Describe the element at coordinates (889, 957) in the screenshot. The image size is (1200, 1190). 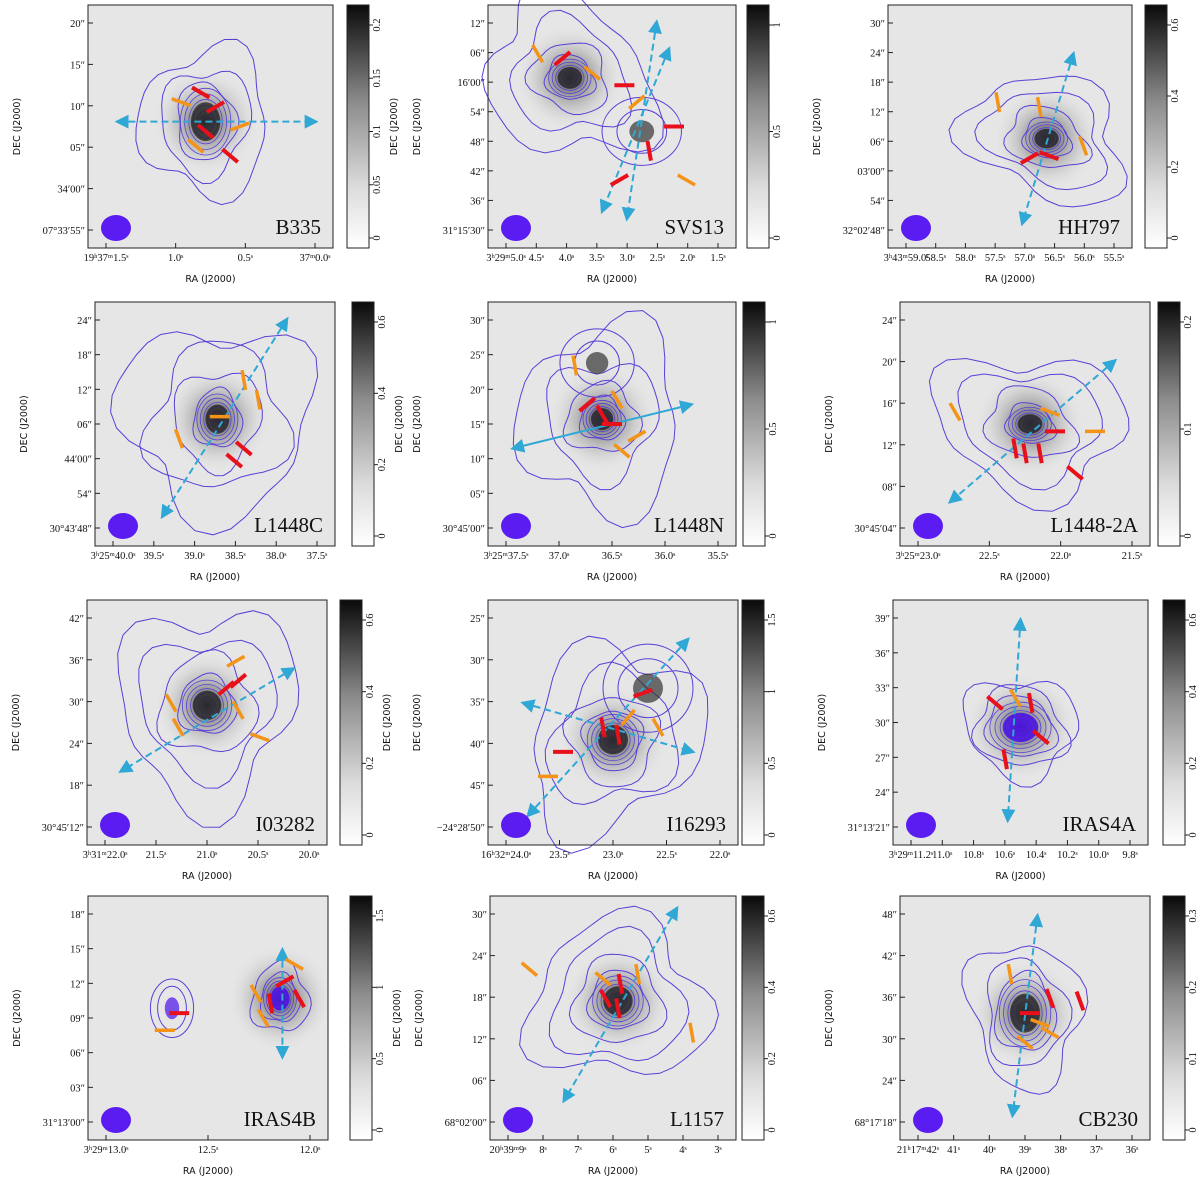
I see `y-tick-label: 42″` at that location.